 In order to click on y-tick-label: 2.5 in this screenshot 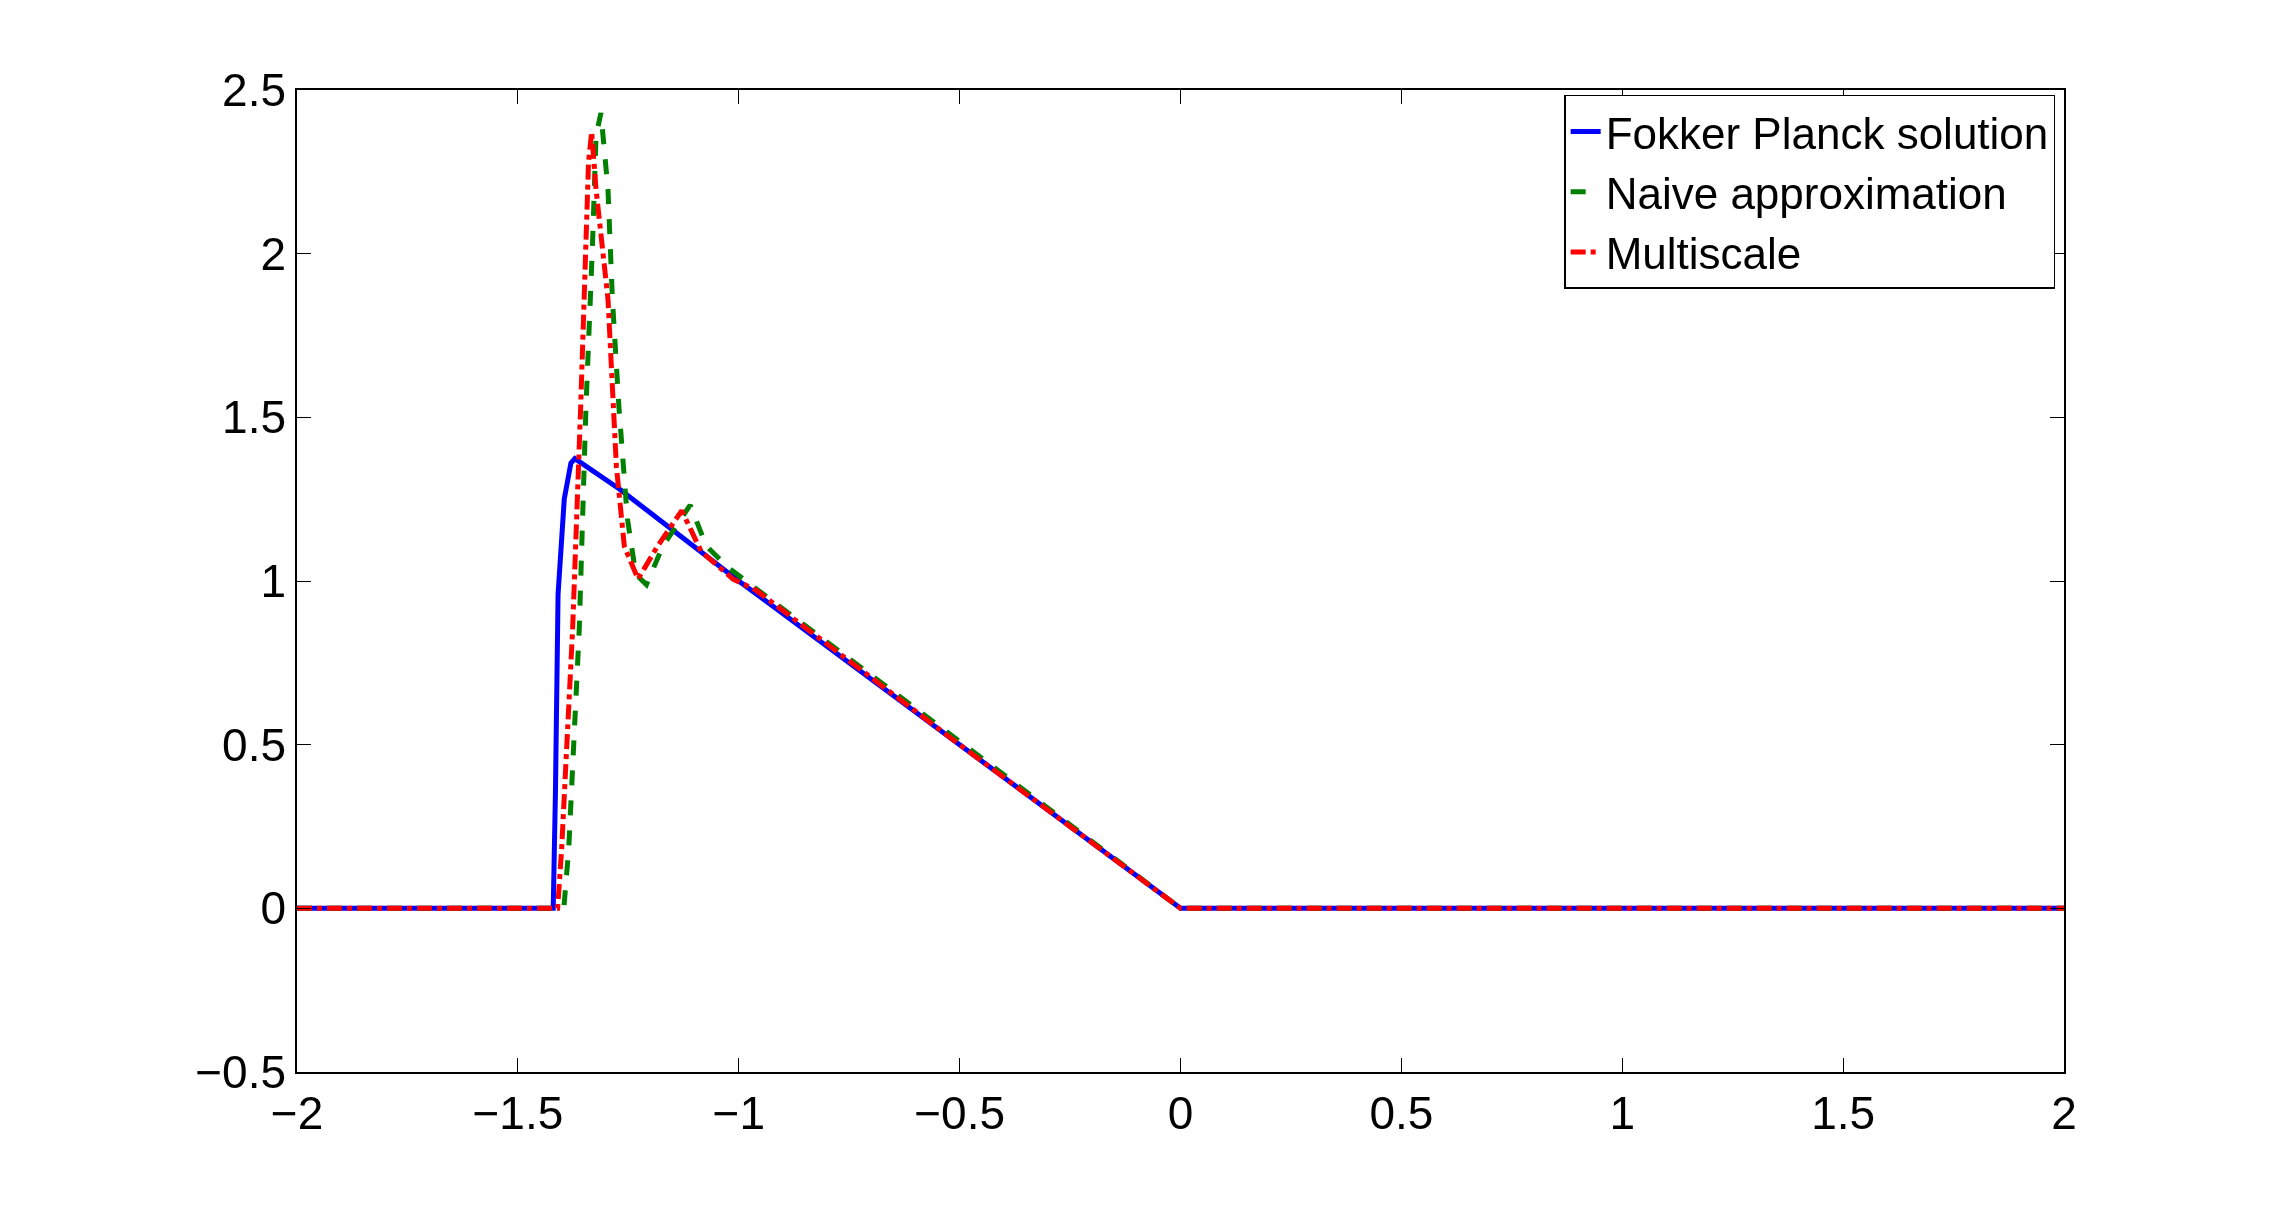, I will do `click(254, 90)`.